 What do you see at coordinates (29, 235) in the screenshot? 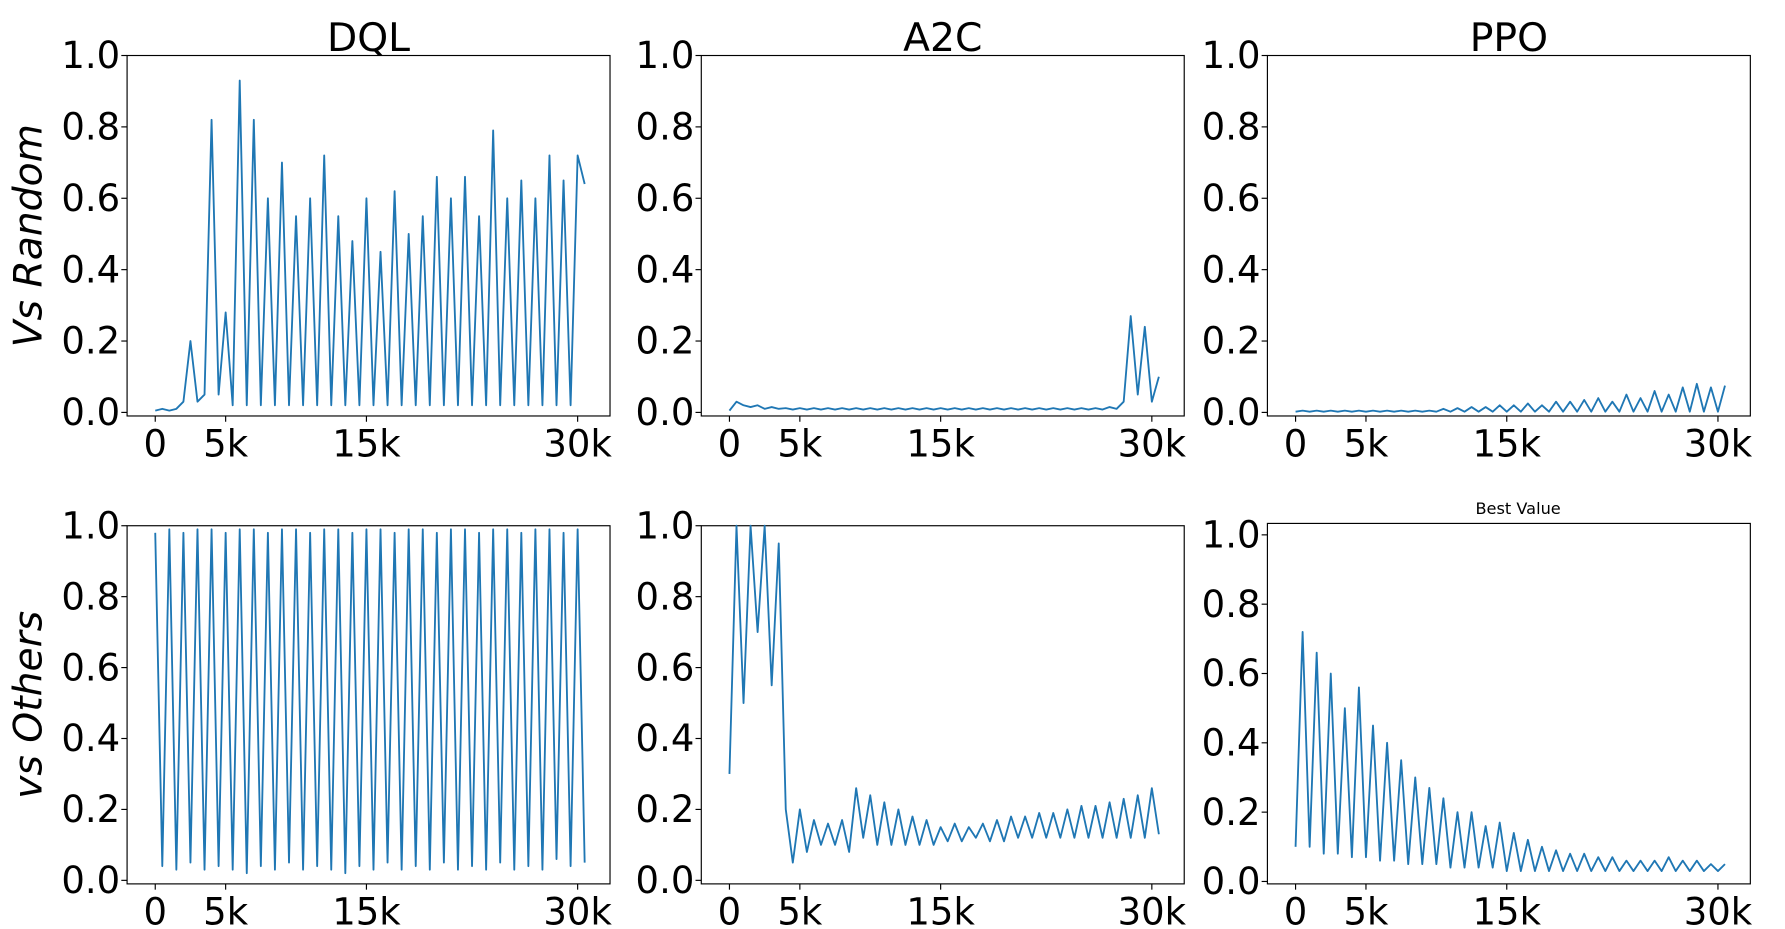
I see `y-axis-label: Vs Random` at bounding box center [29, 235].